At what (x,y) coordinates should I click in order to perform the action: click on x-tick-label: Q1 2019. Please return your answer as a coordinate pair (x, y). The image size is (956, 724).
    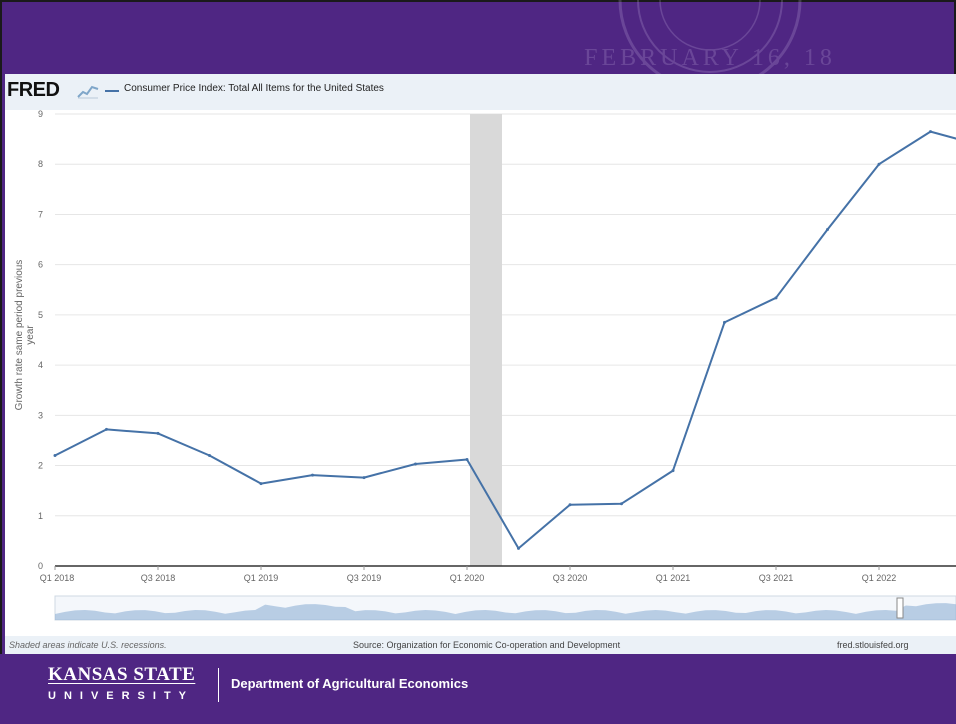
    Looking at the image, I should click on (261, 578).